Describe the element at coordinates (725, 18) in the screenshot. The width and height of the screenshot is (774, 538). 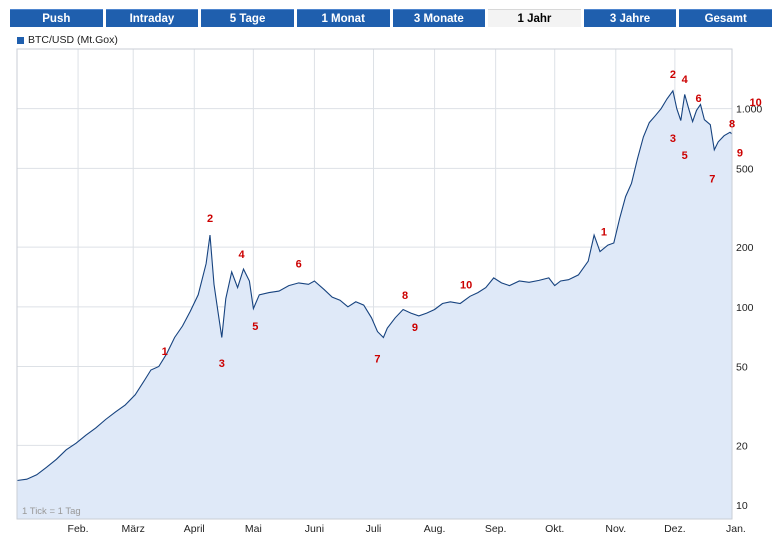
I see `tab-gesamt: Gesamt` at that location.